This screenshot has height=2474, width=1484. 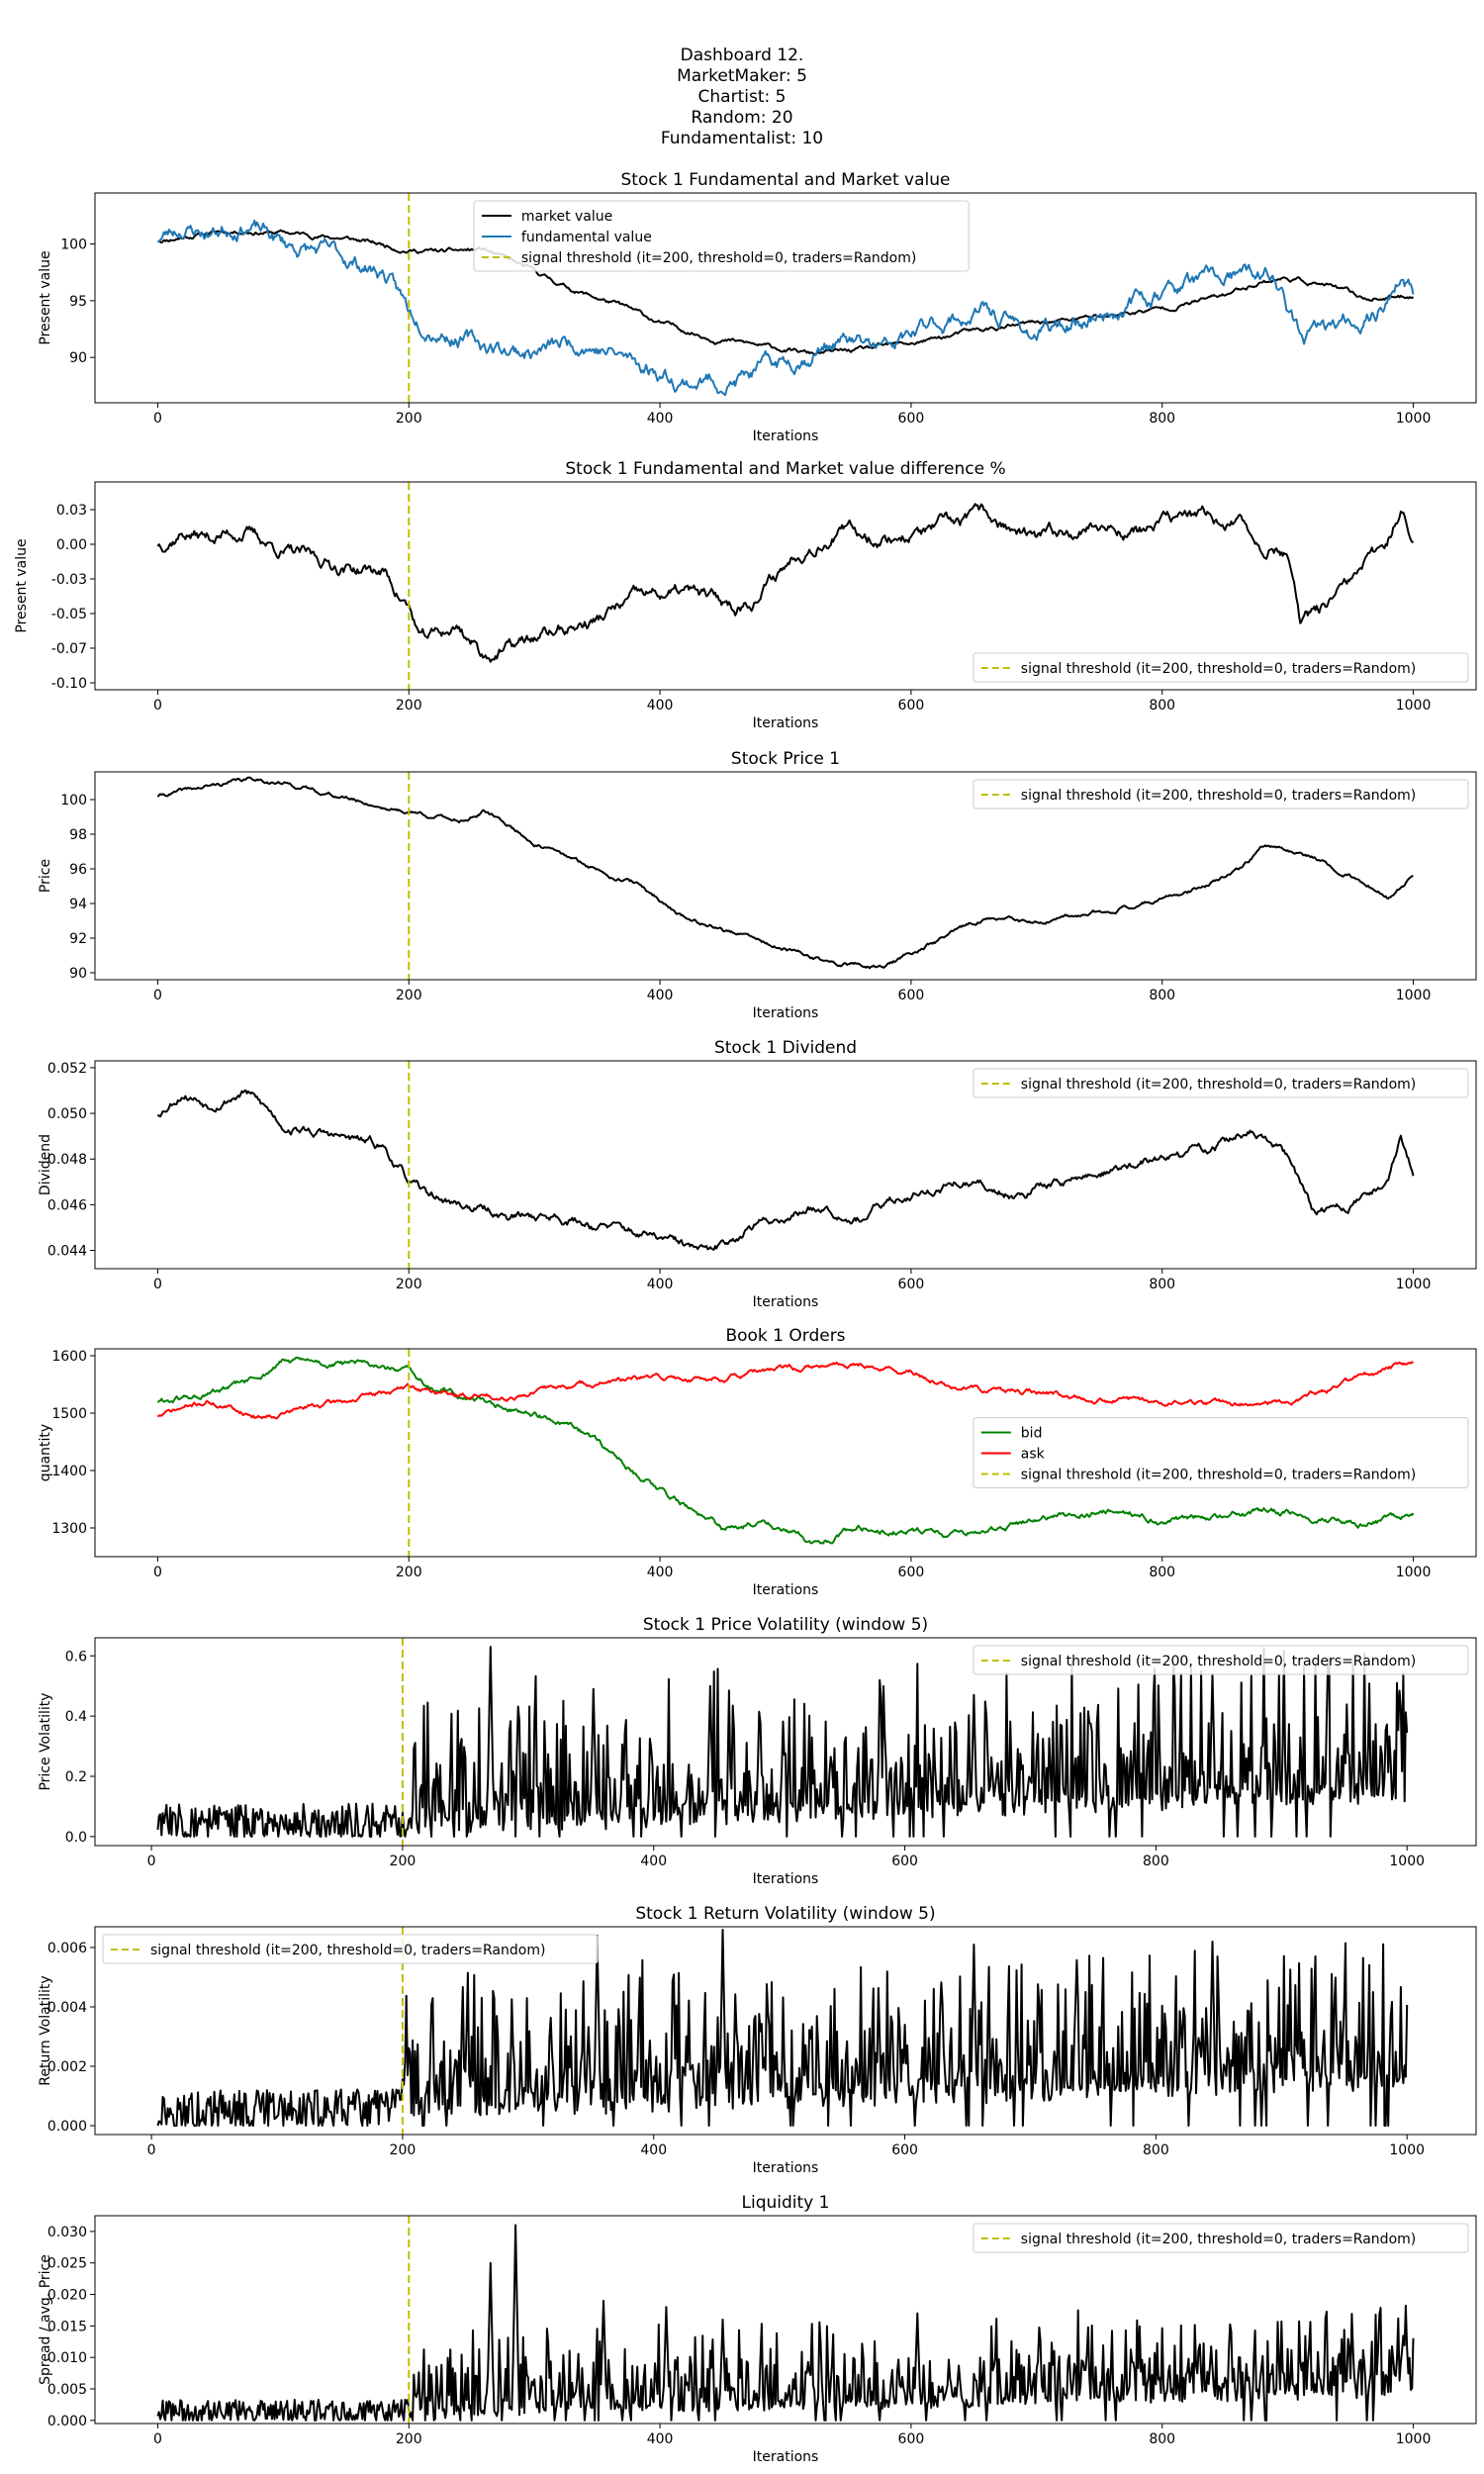 What do you see at coordinates (69, 1414) in the screenshot?
I see `y-tick-label: 1500` at bounding box center [69, 1414].